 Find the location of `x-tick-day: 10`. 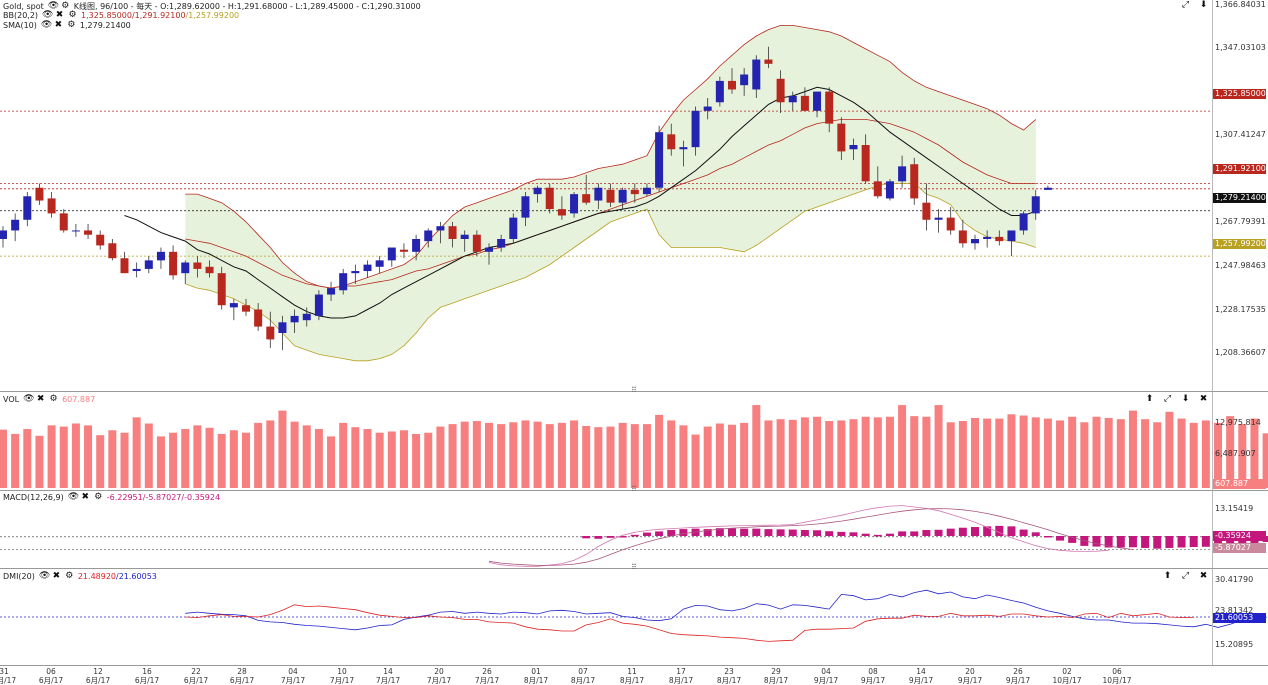

x-tick-day: 10 is located at coordinates (342, 671).